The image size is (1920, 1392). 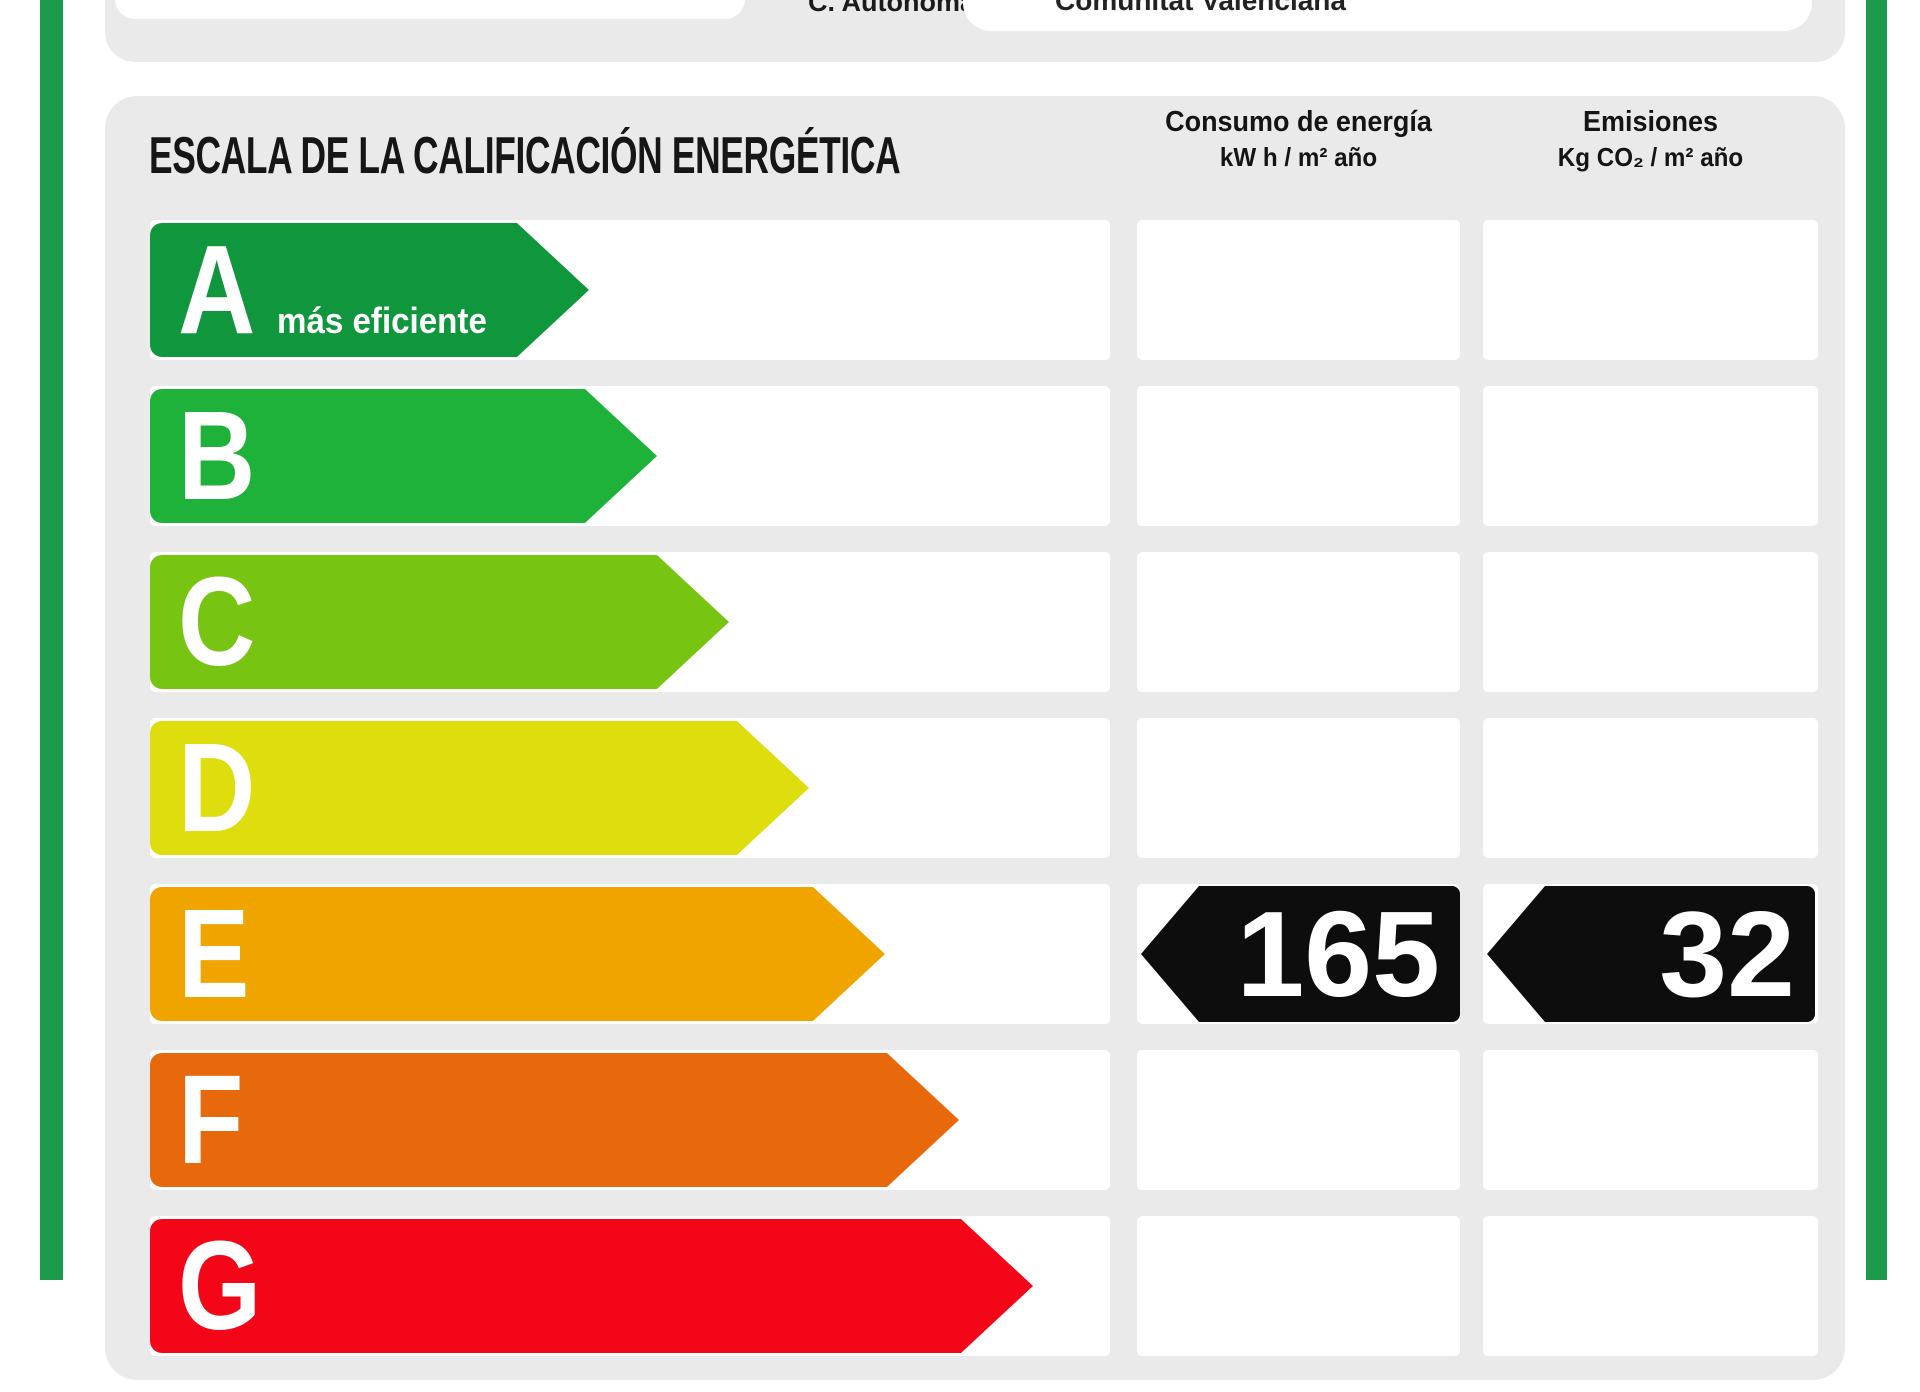 What do you see at coordinates (960, 788) in the screenshot?
I see `rating-row: D` at bounding box center [960, 788].